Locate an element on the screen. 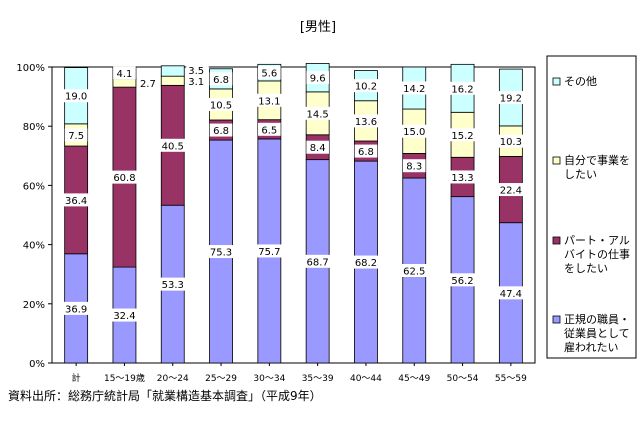  data-label: 60.8 is located at coordinates (124, 178).